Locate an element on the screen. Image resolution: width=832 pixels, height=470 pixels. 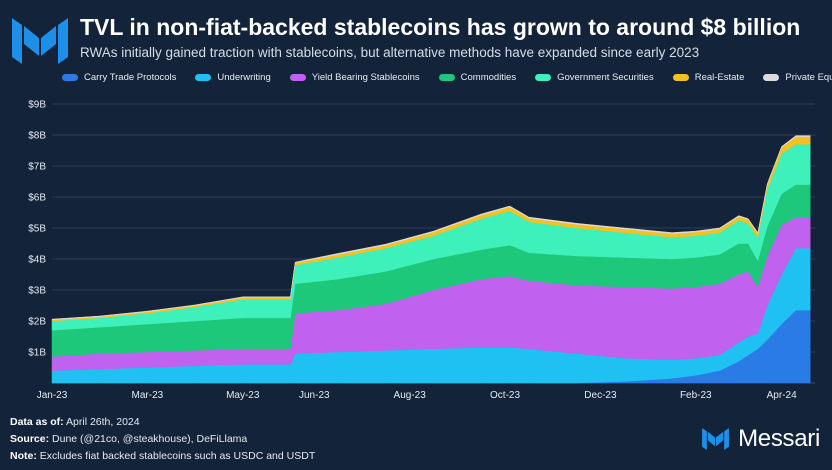
legend-item-real-estate: Real-Estate is located at coordinates (708, 77).